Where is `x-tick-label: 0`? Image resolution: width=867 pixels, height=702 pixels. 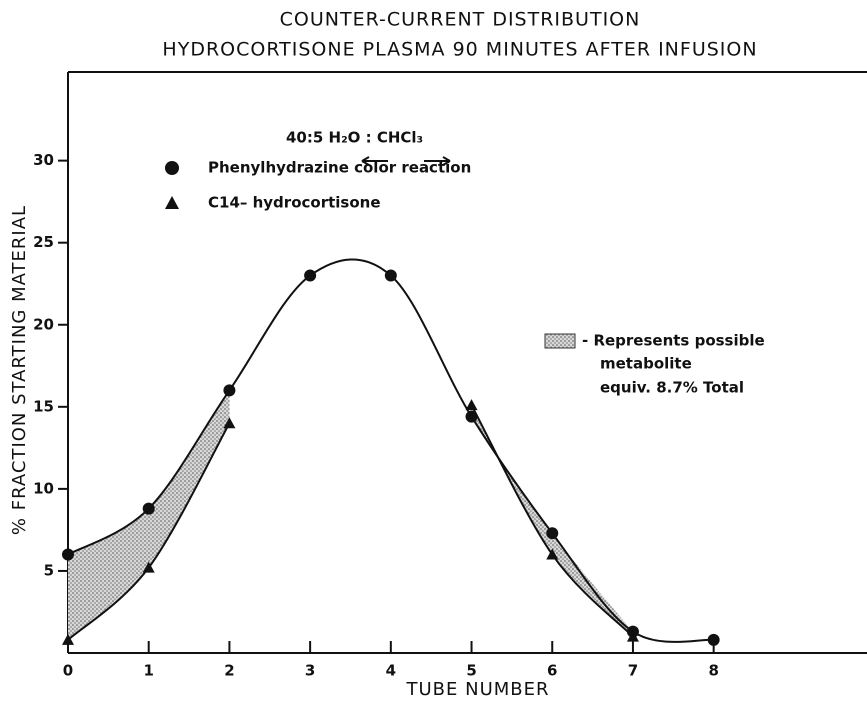 x-tick-label: 0 is located at coordinates (68, 671).